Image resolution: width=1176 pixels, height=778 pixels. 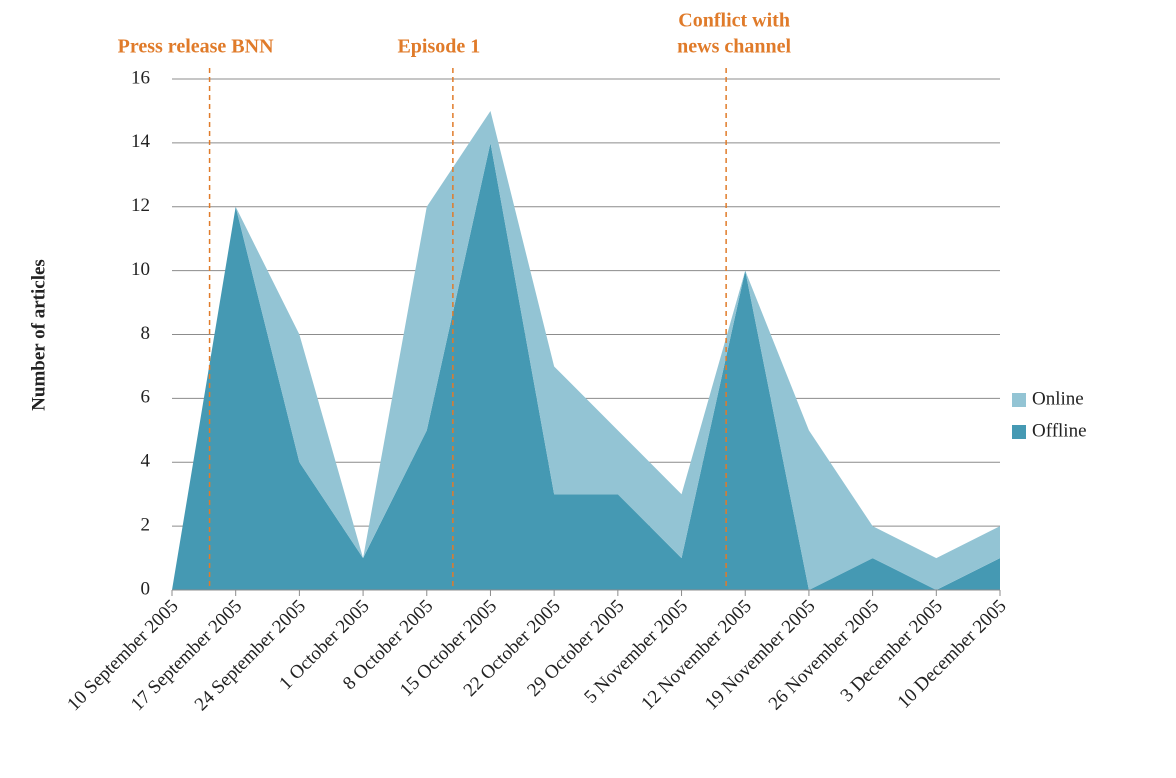 I want to click on y-tick-label: 8, so click(x=146, y=333).